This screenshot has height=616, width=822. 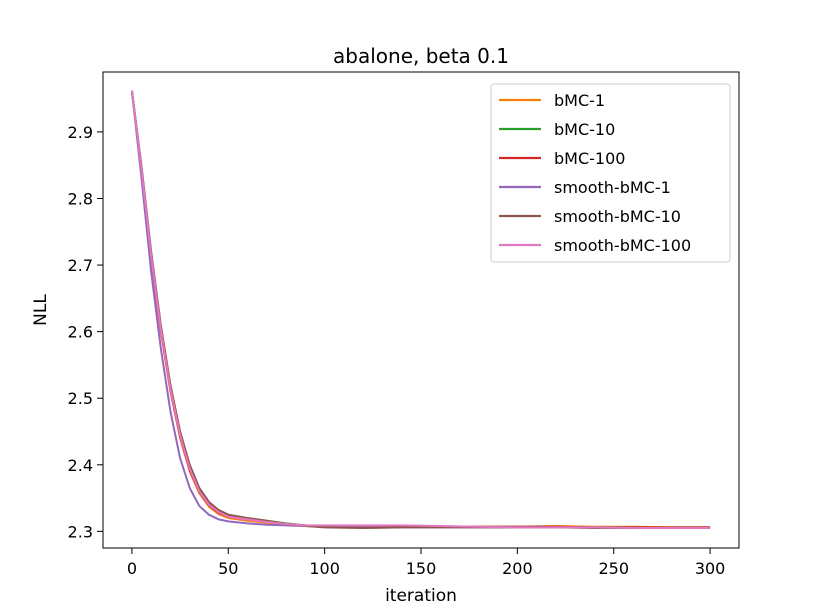 What do you see at coordinates (80, 465) in the screenshot?
I see `y-tick-label: 2.4` at bounding box center [80, 465].